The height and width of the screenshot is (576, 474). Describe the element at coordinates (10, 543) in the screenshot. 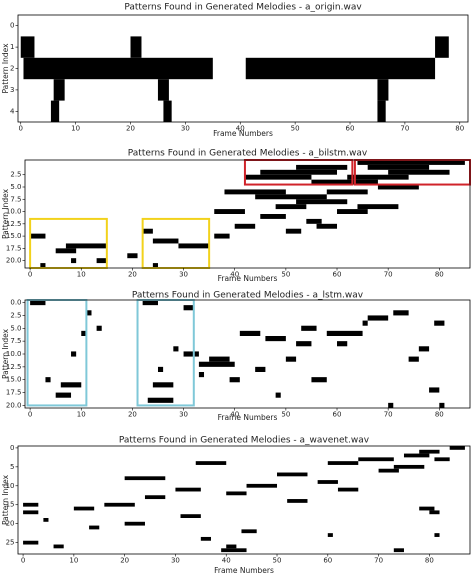

I see `y-tick-label: 25` at that location.